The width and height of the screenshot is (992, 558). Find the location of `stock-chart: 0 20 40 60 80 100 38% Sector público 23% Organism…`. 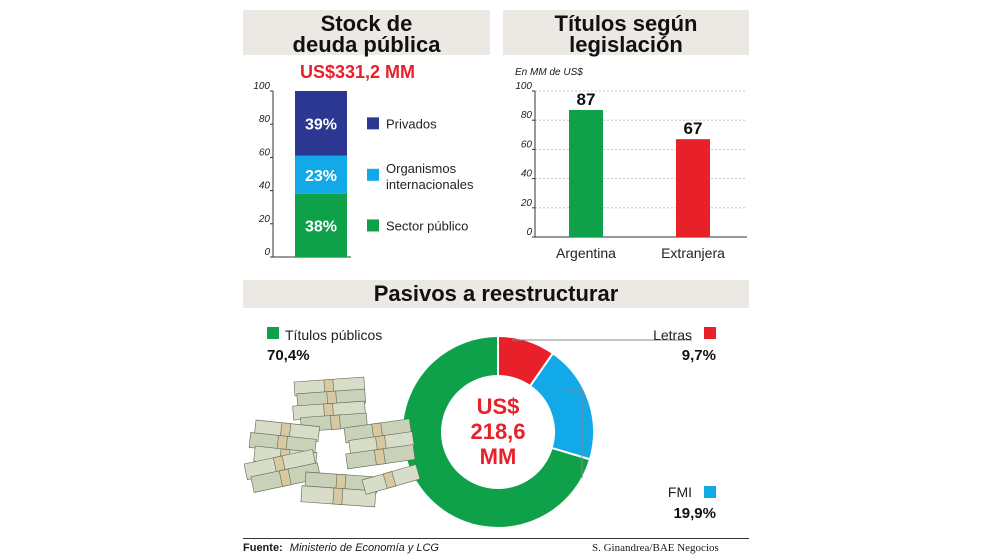

stock-chart: 0 20 40 60 80 100 38% Sector público 23% Organism… is located at coordinates (363, 169).